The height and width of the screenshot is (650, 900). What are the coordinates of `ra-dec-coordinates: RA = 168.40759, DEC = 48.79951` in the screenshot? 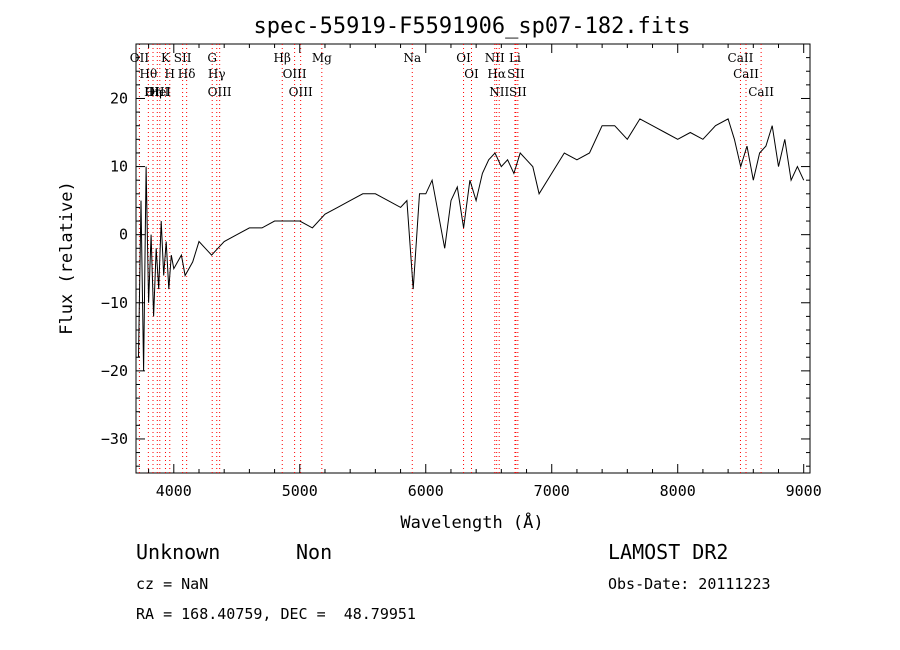 It's located at (276, 614).